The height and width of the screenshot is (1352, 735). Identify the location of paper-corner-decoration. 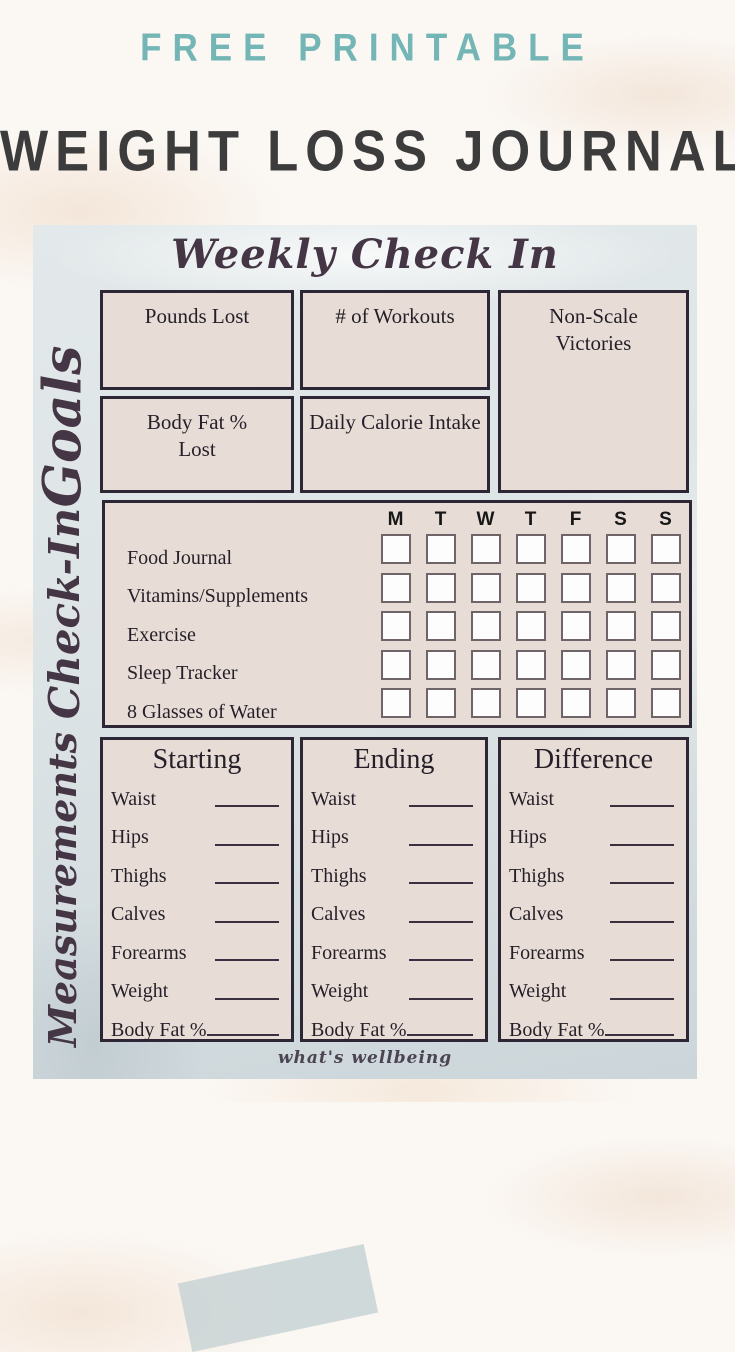
(278, 1298).